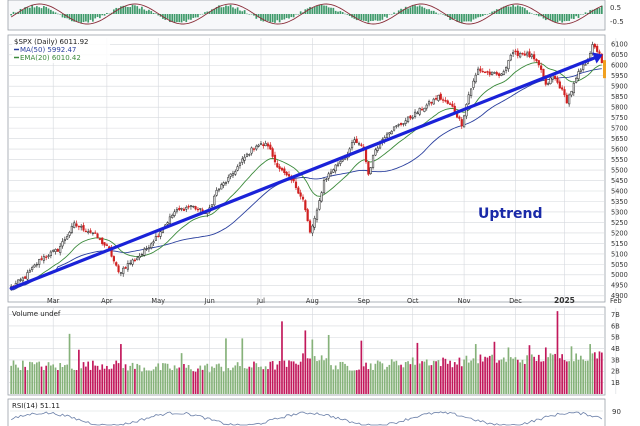 This screenshot has height=426, width=640. What do you see at coordinates (619, 55) in the screenshot?
I see `price-tick-label: 6050` at bounding box center [619, 55].